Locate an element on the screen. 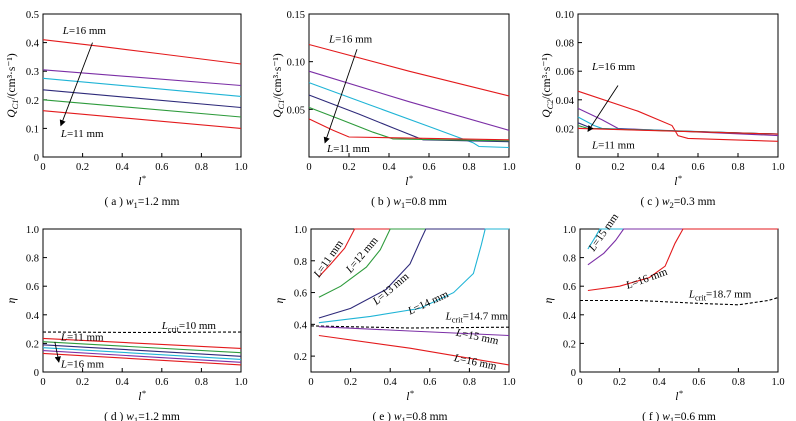 The width and height of the screenshot is (796, 421). panel-caption: ( f ) w1=0.6 mm is located at coordinates (679, 416).